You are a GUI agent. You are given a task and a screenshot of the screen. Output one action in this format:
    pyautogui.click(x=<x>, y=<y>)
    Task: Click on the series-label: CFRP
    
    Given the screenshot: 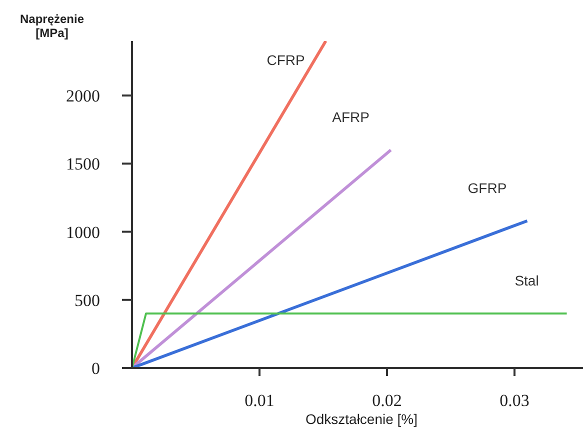 What is the action you would take?
    pyautogui.click(x=285, y=60)
    